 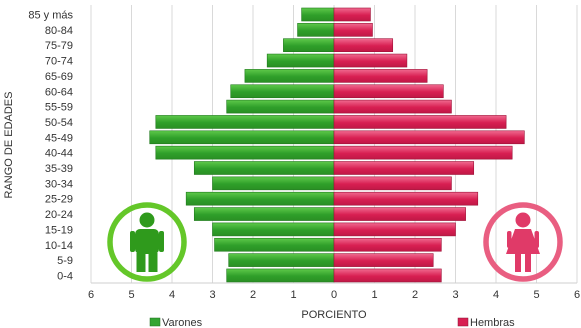 I want to click on category-label: 45-49, so click(x=59, y=138).